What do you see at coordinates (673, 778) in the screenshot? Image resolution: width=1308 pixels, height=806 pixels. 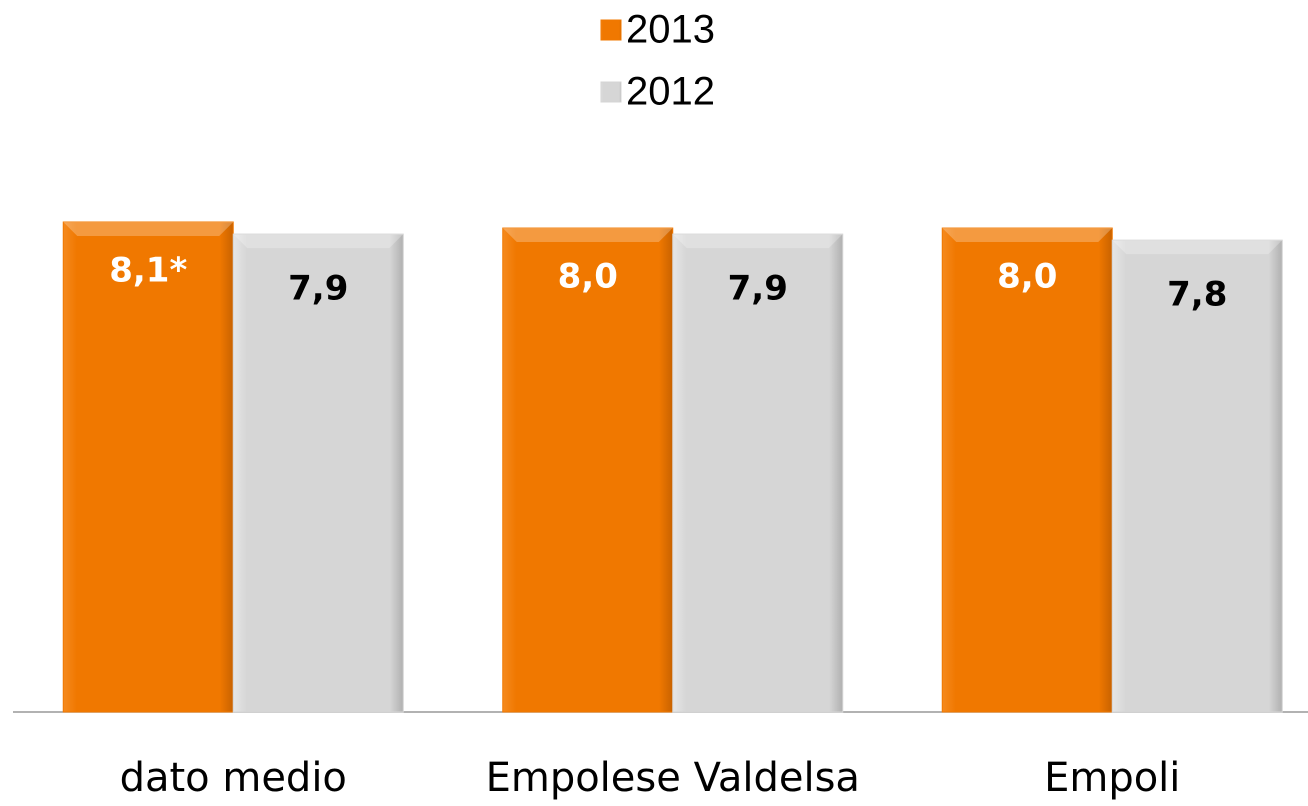 I see `x-tick-label: Empolese Valdelsa` at bounding box center [673, 778].